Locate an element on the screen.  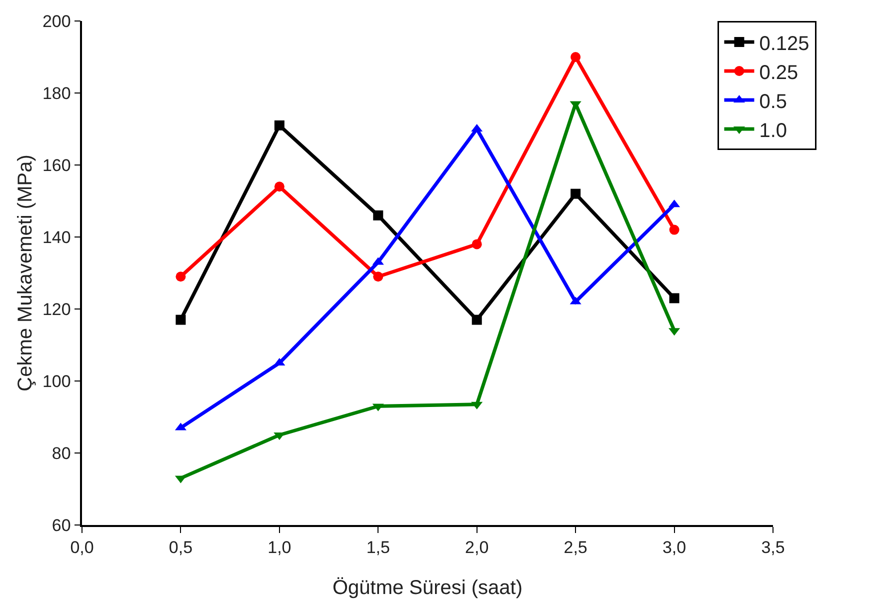
y-tick-label: 180 is located at coordinates (56, 93).